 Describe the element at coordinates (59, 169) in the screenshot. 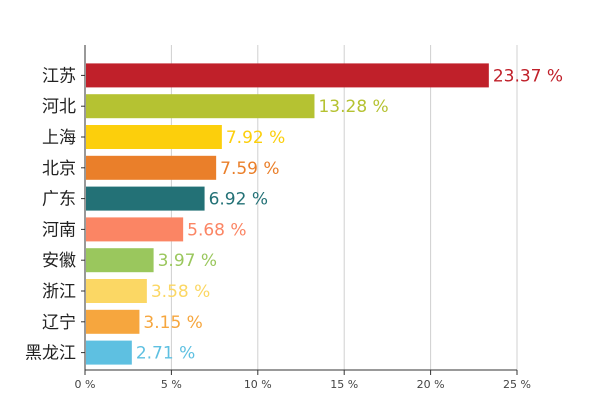

I see `category-label: 北京` at that location.